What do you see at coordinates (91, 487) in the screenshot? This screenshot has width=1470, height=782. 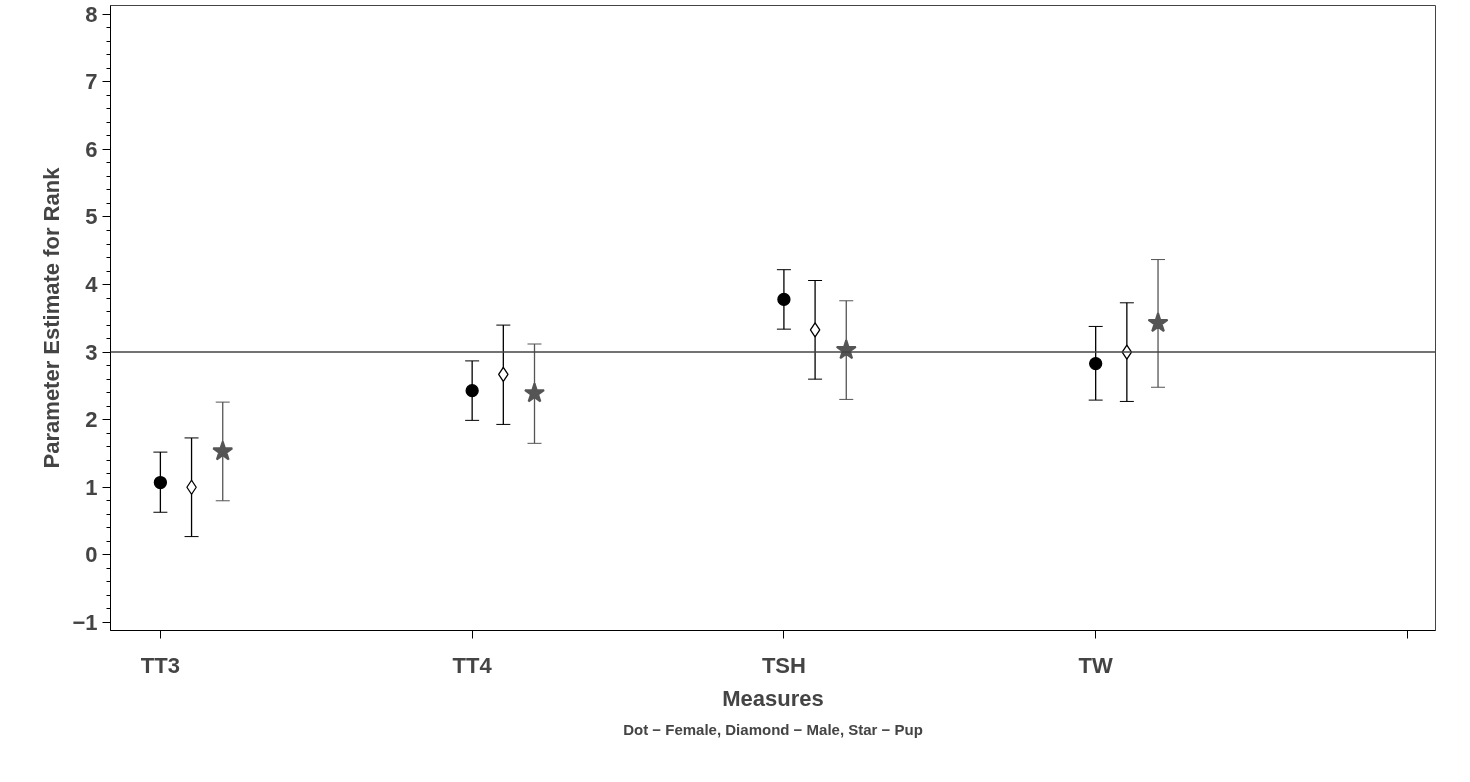 I see `y-tick-label: 1` at bounding box center [91, 487].